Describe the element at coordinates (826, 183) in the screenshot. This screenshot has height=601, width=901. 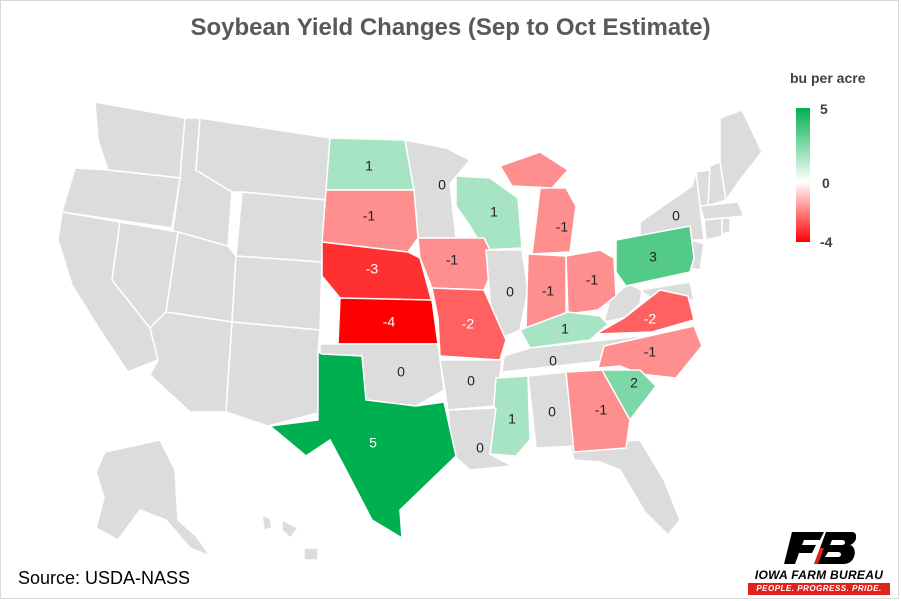
I see `legend-mid-label: 0` at that location.